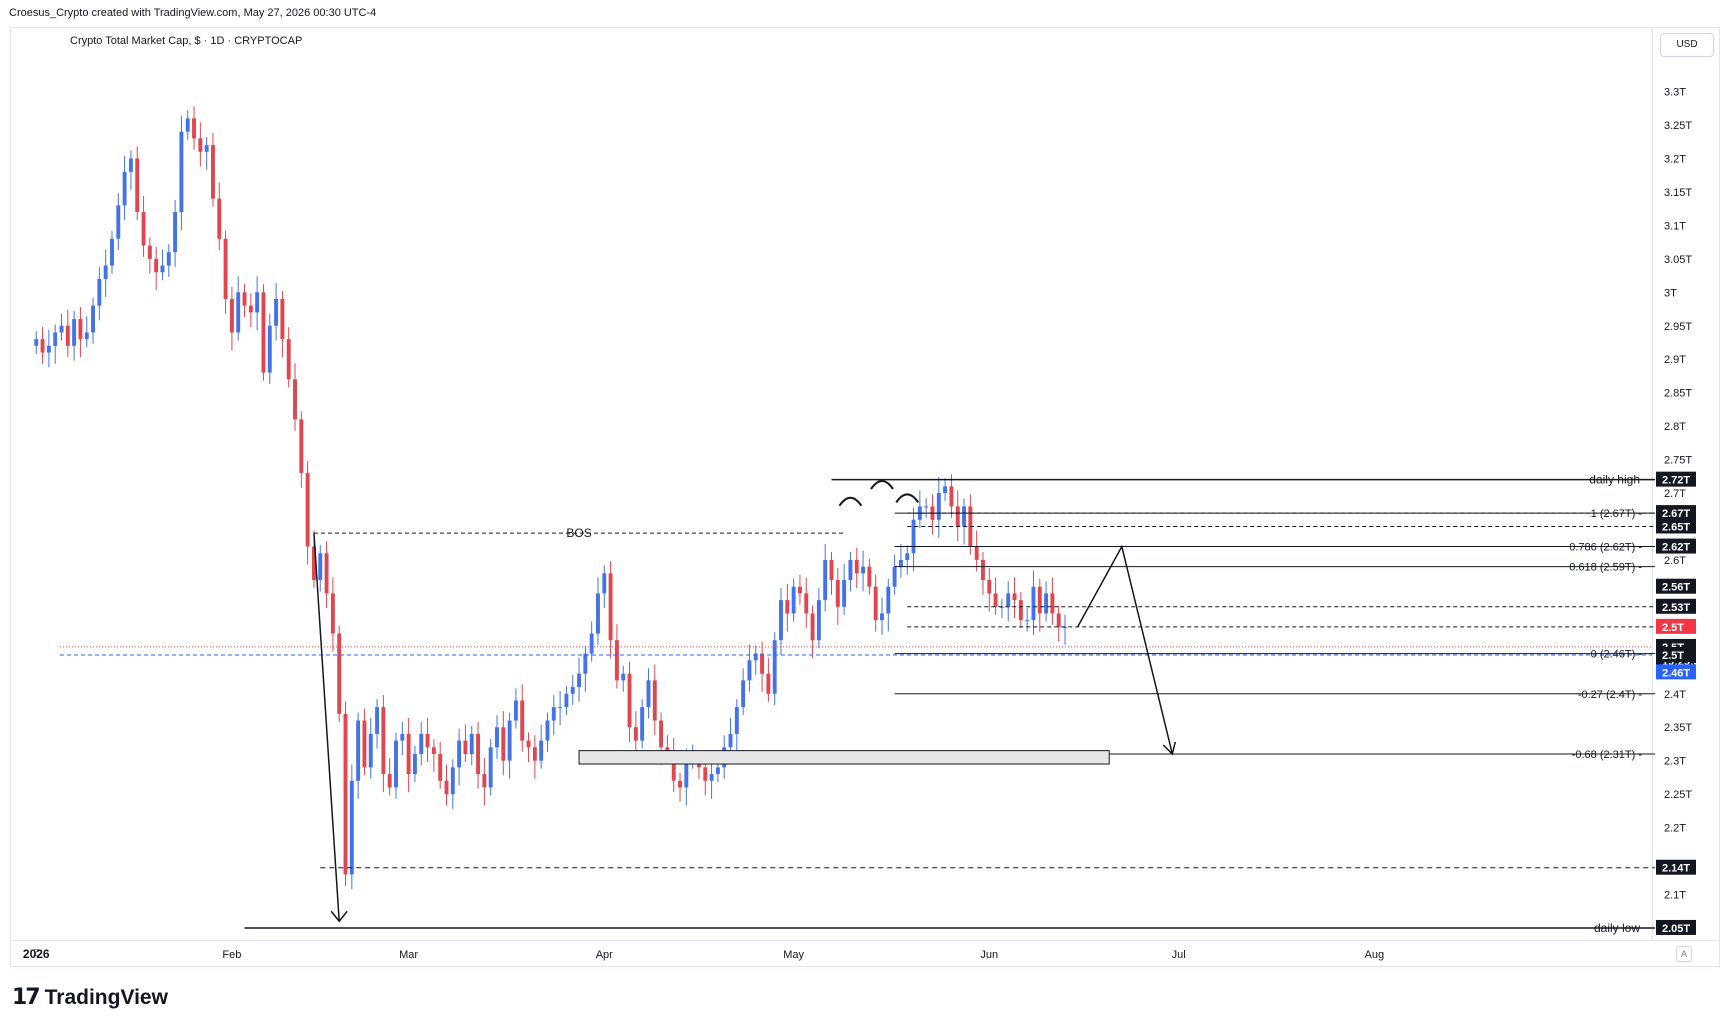 Image resolution: width=1726 pixels, height=1025 pixels. Describe the element at coordinates (850, 501) in the screenshot. I see `pattern-arc` at that location.